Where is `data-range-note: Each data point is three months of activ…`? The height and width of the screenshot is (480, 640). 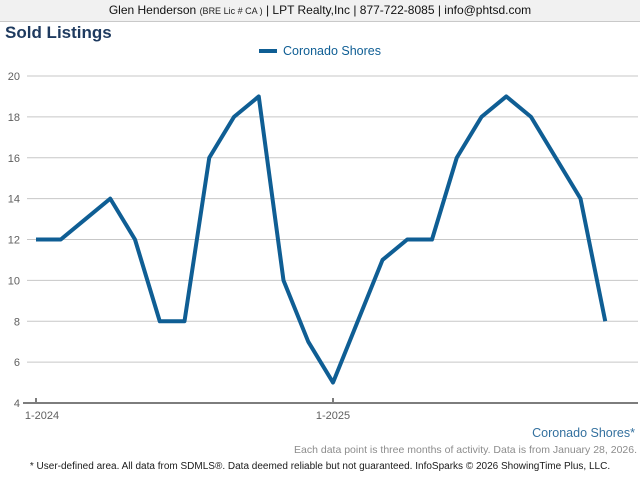
data-range-note: Each data point is three months of activ… is located at coordinates (465, 450).